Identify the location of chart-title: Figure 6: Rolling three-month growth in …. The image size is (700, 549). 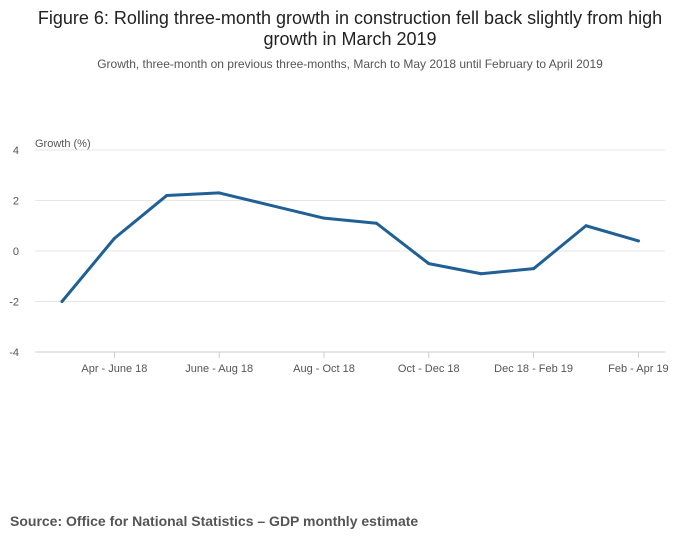
(350, 28).